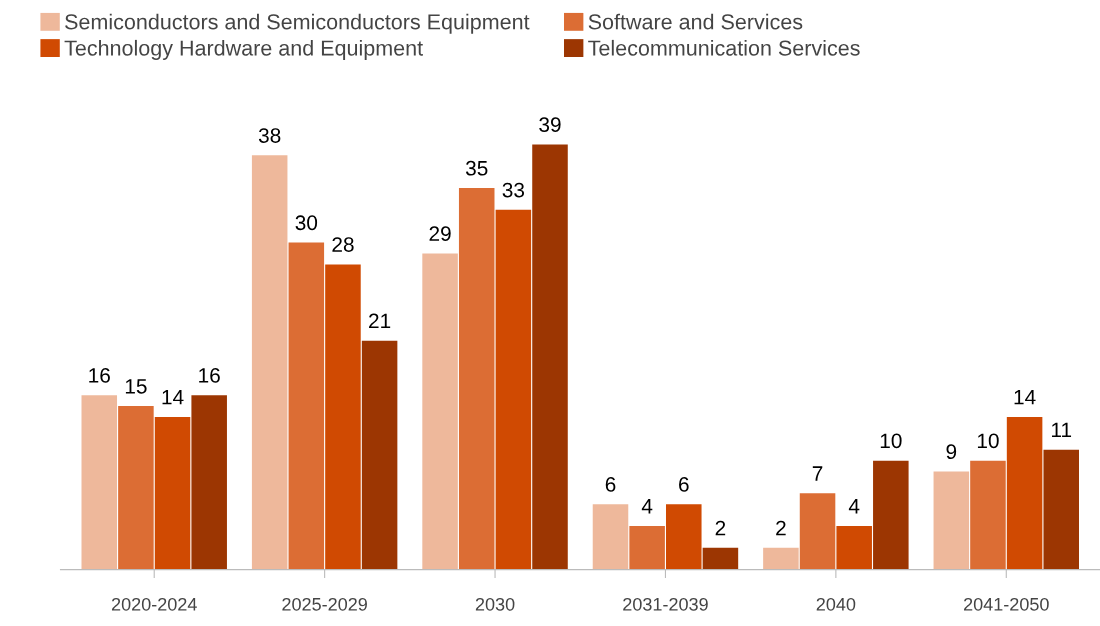 The width and height of the screenshot is (1100, 626). What do you see at coordinates (1006, 604) in the screenshot?
I see `x-tick-label: 2041-2050` at bounding box center [1006, 604].